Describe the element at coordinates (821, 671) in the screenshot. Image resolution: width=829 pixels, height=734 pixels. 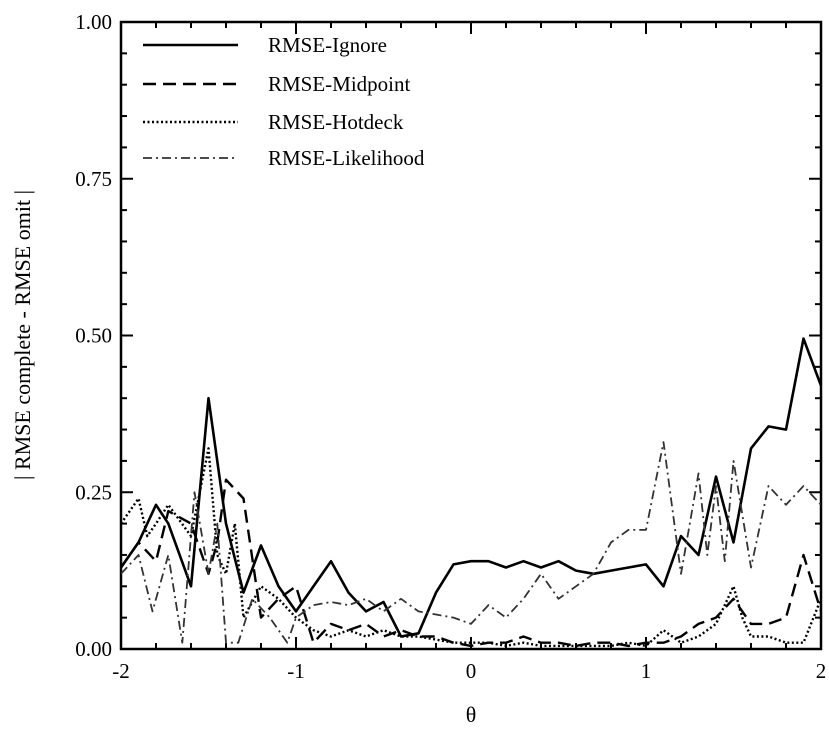
I see `x-tick-label: 2` at that location.